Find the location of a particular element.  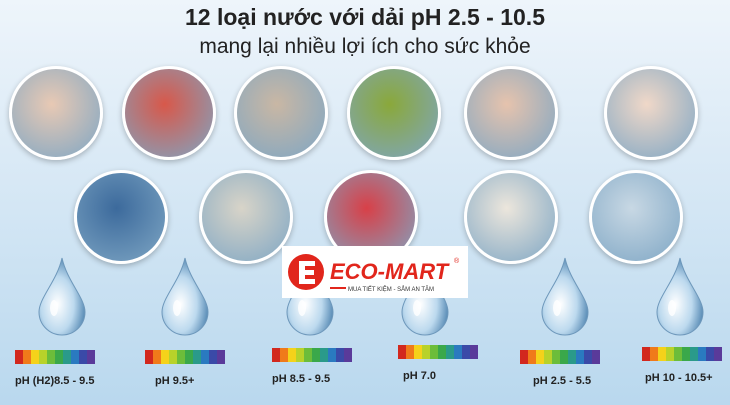

stomach-image is located at coordinates (169, 113).